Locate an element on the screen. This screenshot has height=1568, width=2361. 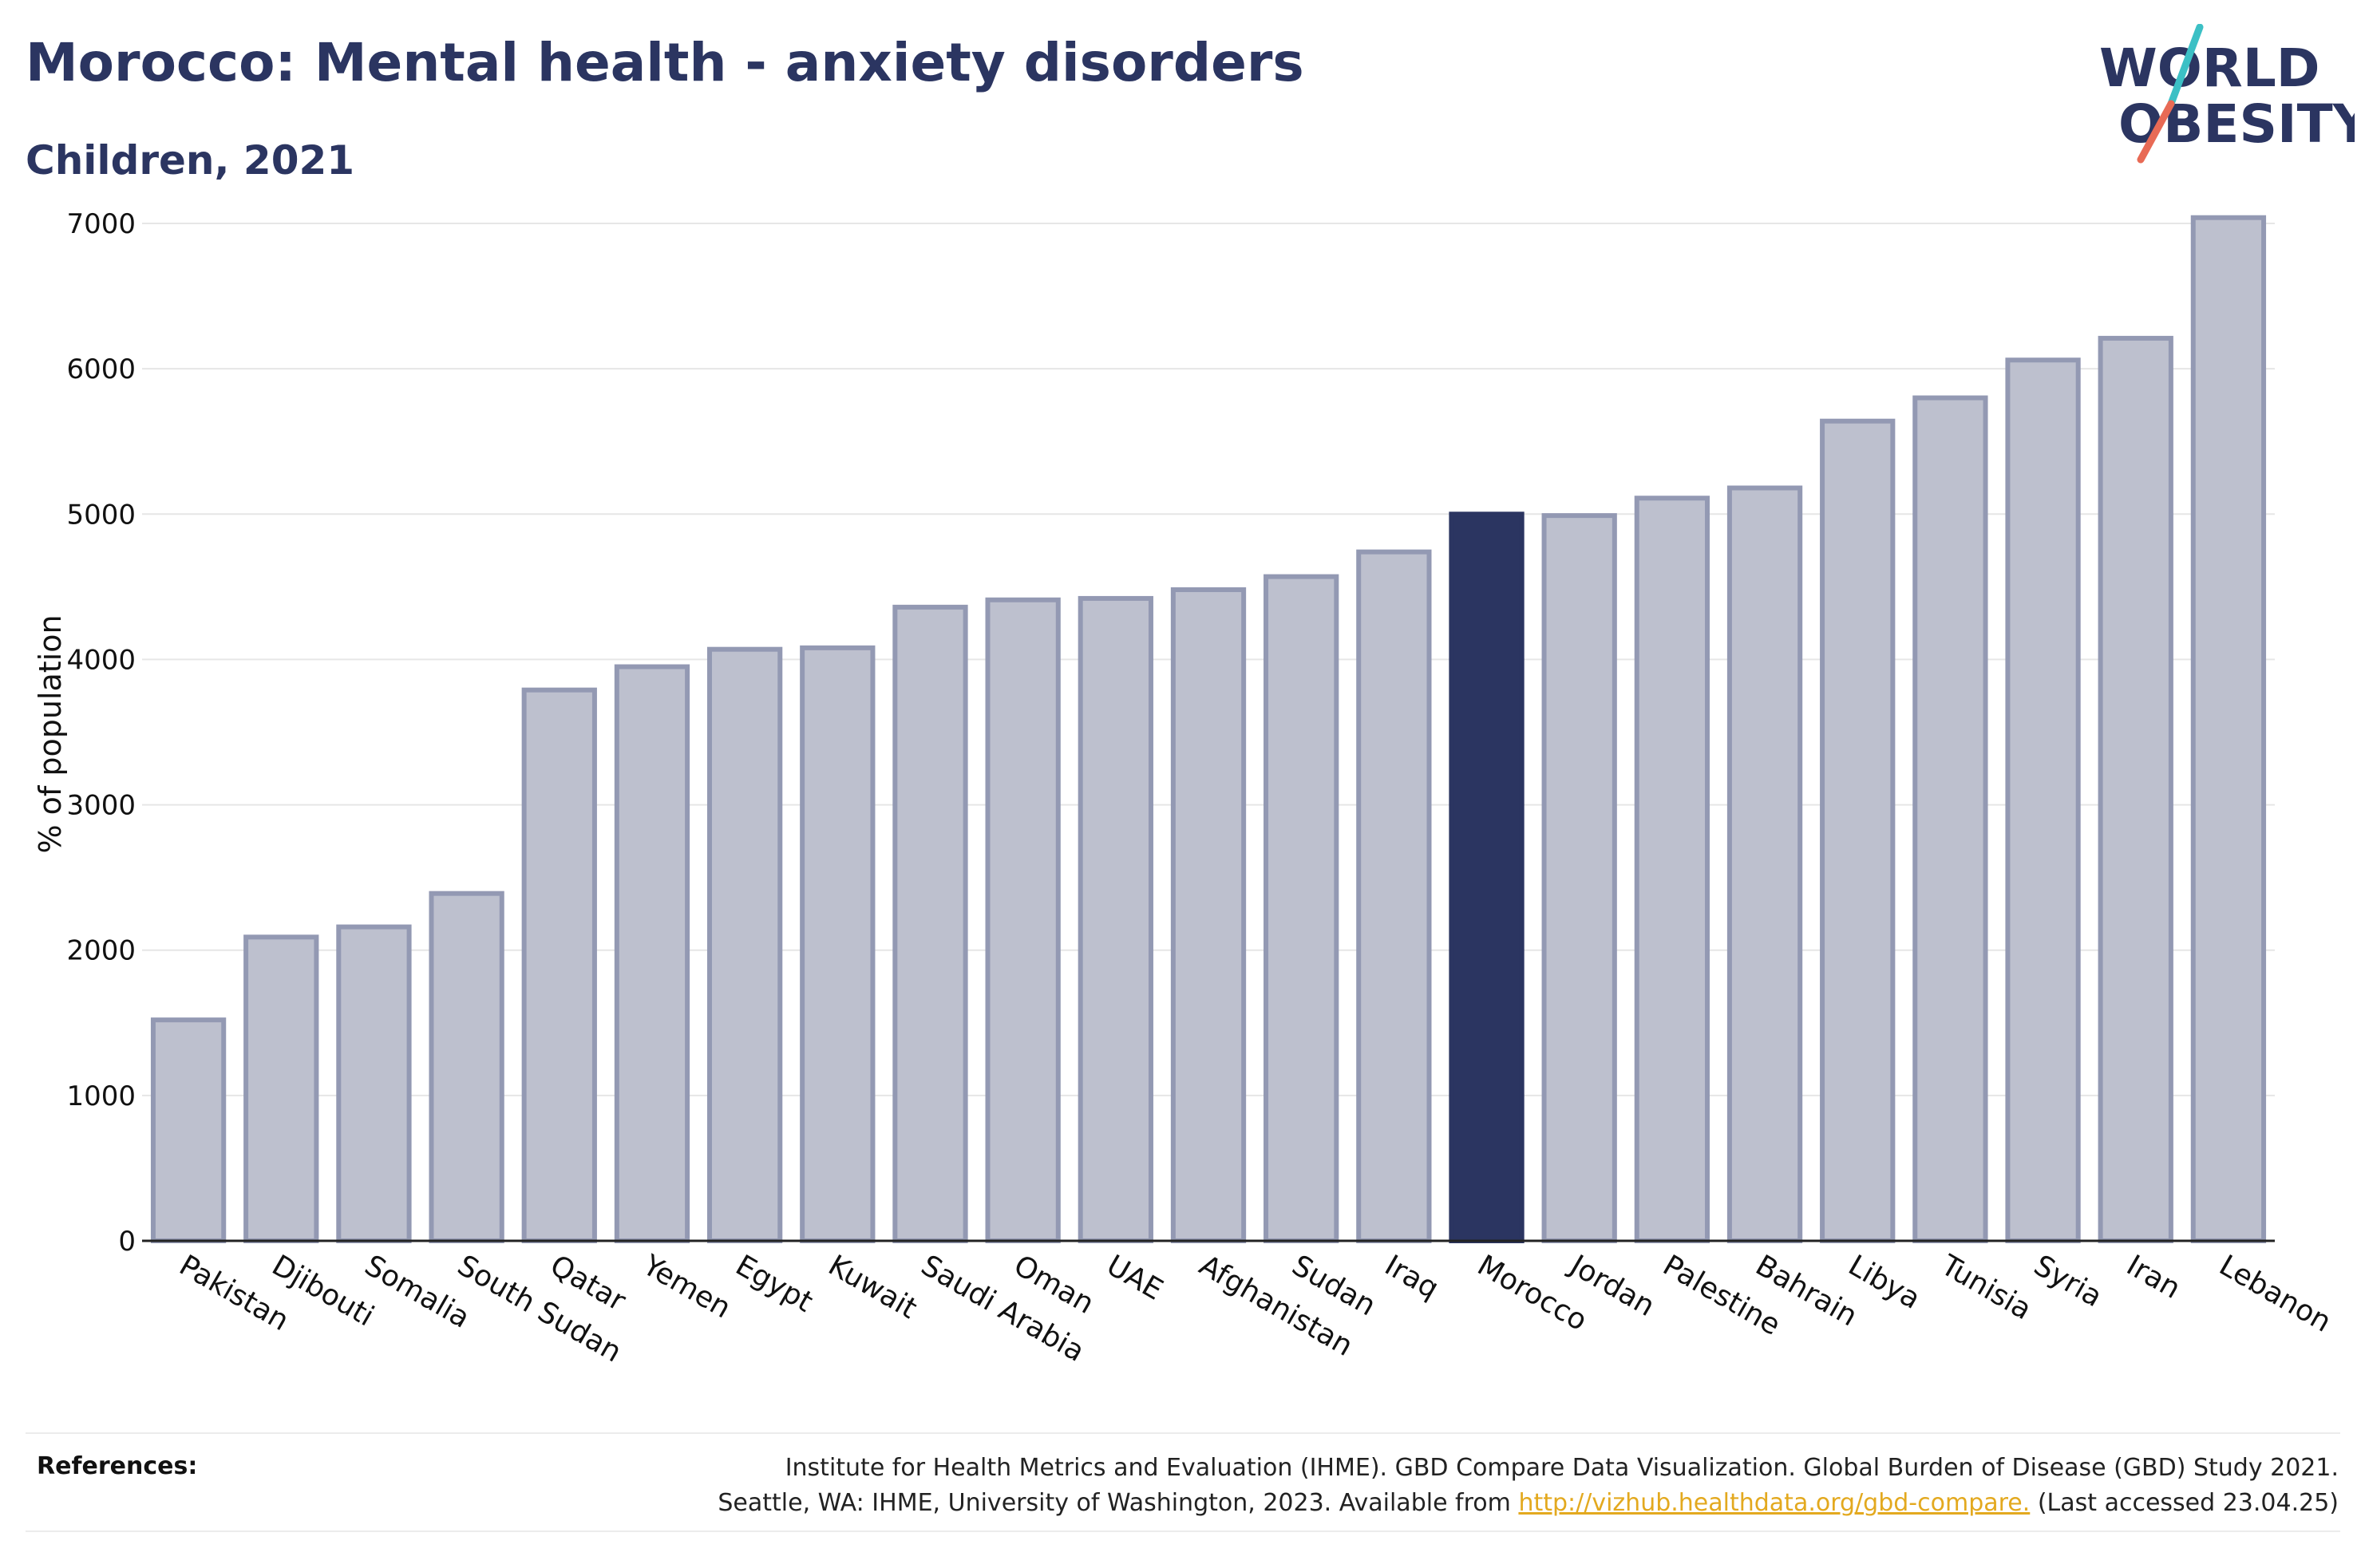
y-tick-label-5: 5000 is located at coordinates (101, 515).